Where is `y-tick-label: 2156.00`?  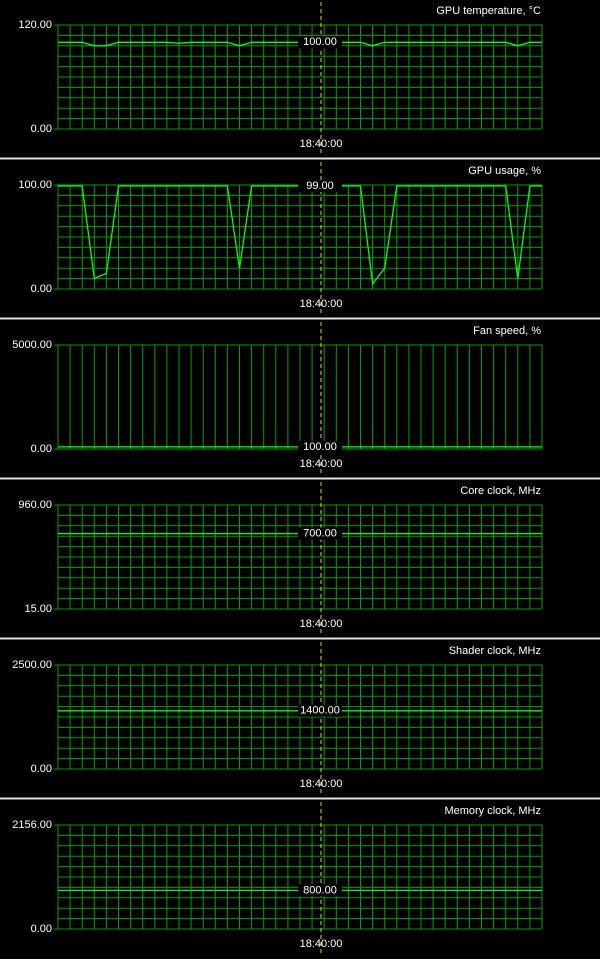
y-tick-label: 2156.00 is located at coordinates (32, 825).